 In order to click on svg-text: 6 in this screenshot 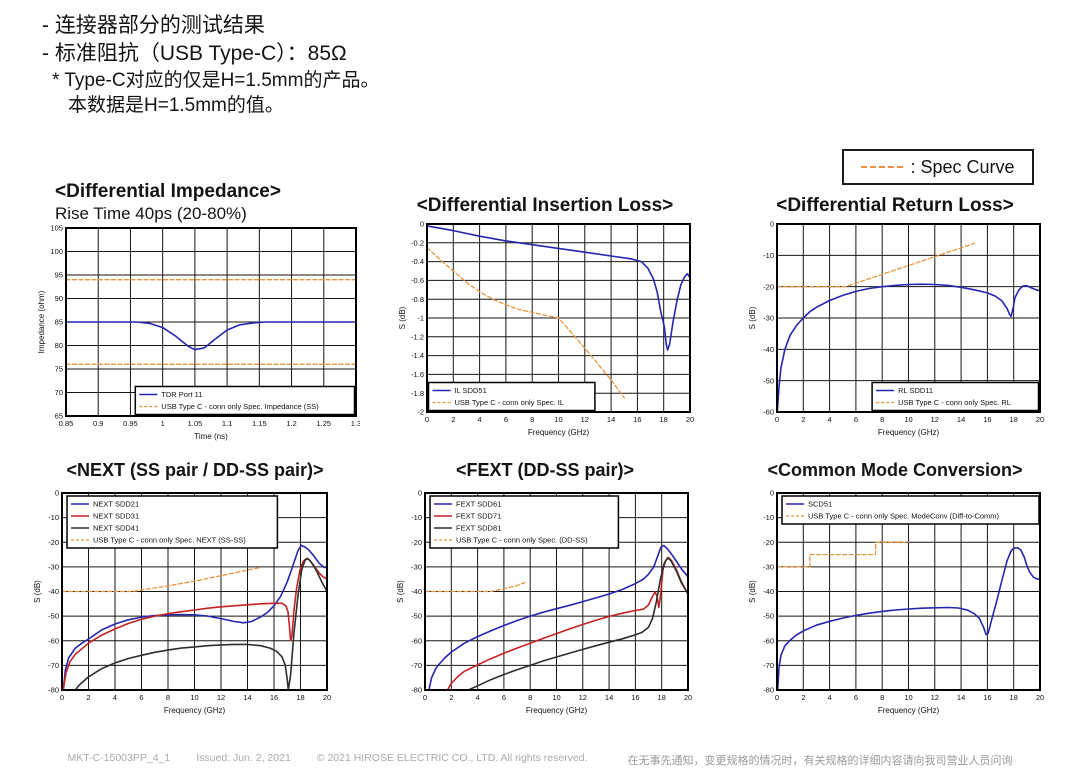, I will do `click(506, 419)`.